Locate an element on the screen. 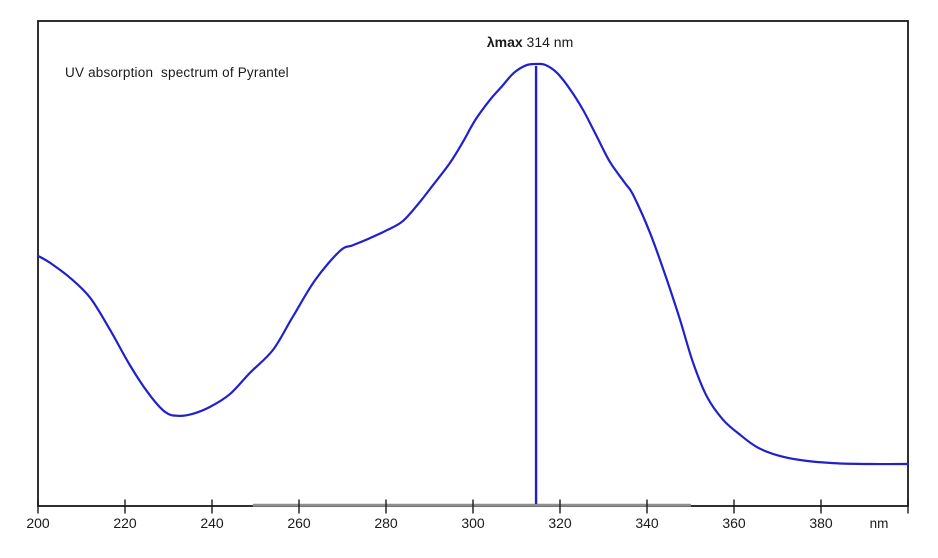  x-tick-label-200: 200 is located at coordinates (38, 523).